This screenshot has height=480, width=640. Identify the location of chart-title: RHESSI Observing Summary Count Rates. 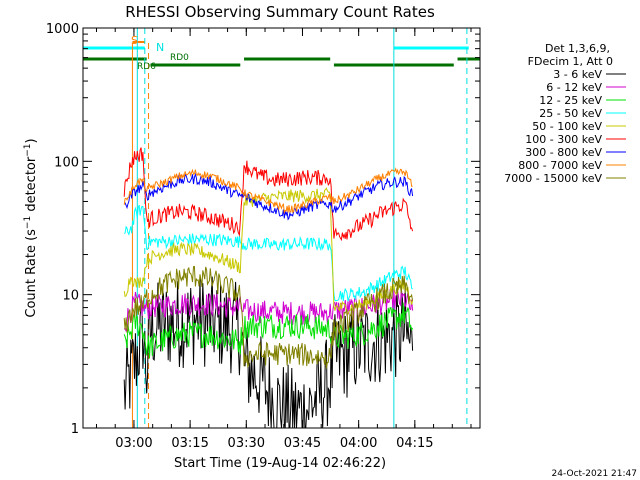
(280, 12).